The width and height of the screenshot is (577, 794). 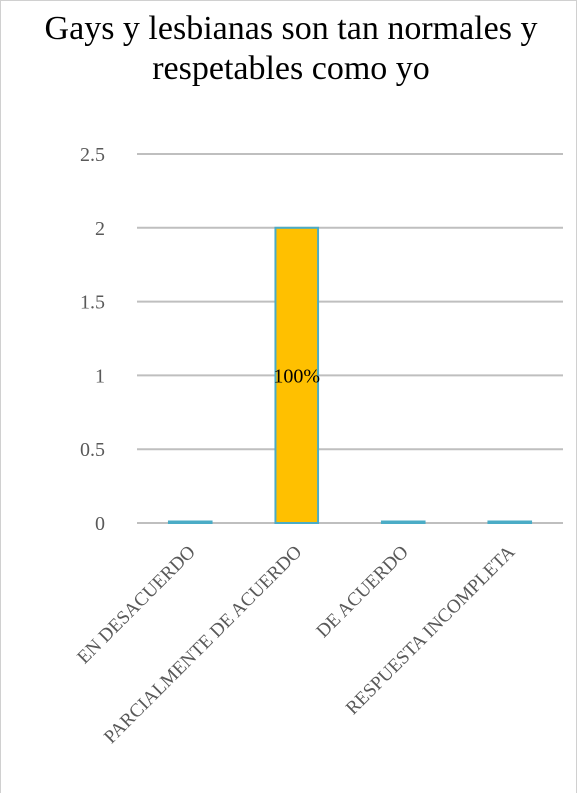 What do you see at coordinates (100, 524) in the screenshot?
I see `y-tick-label: 0` at bounding box center [100, 524].